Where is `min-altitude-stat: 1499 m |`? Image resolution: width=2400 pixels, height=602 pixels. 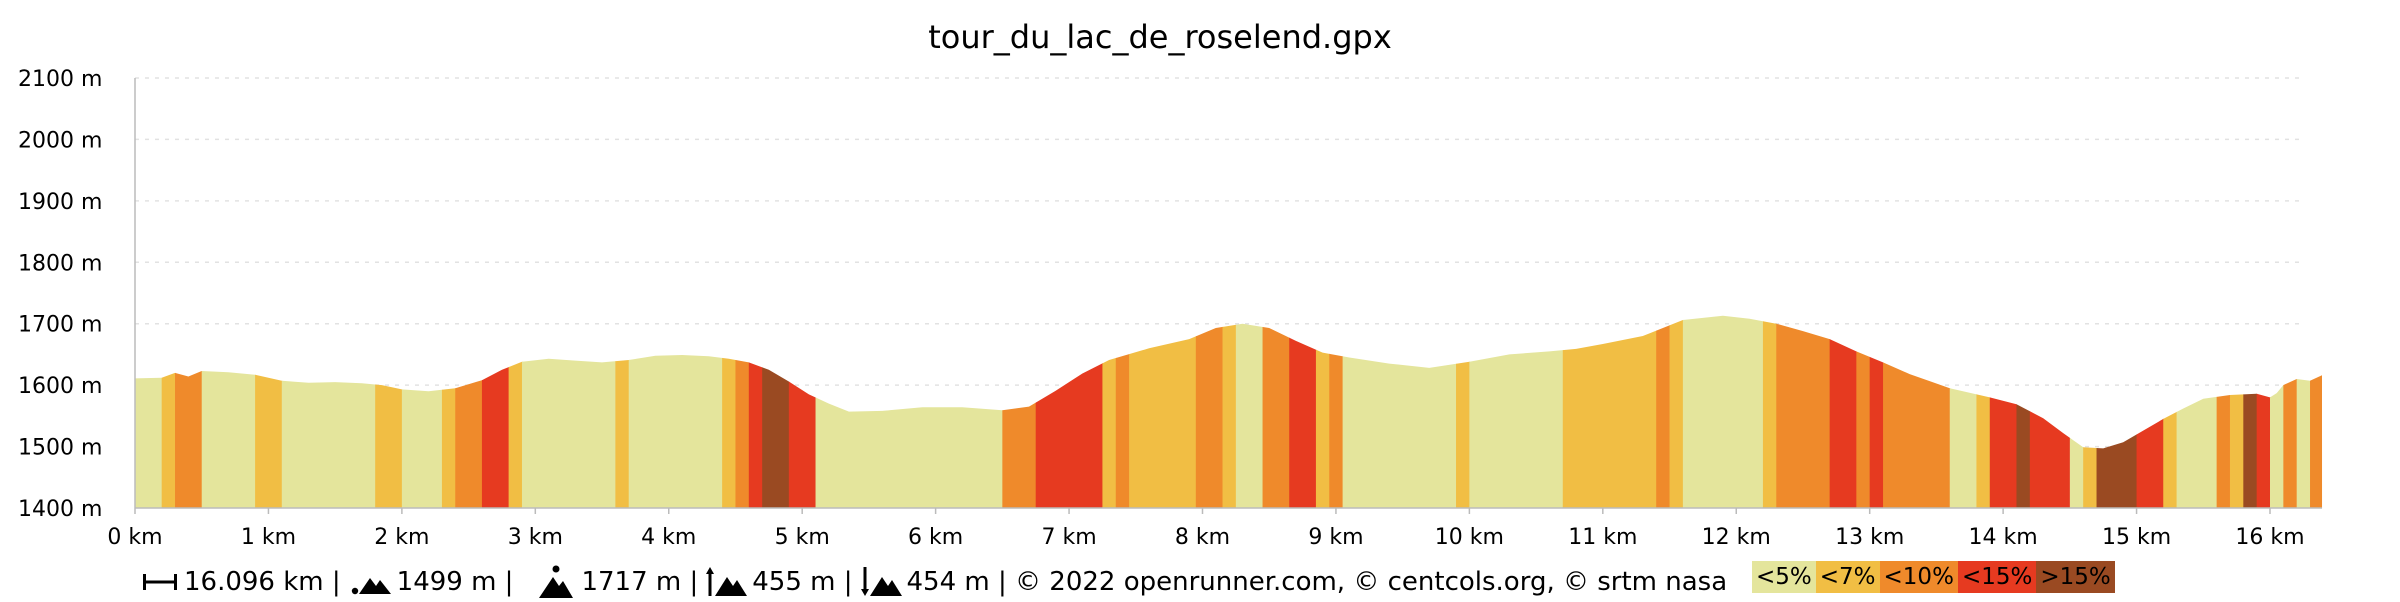
min-altitude-stat: 1499 m | is located at coordinates (432, 582).